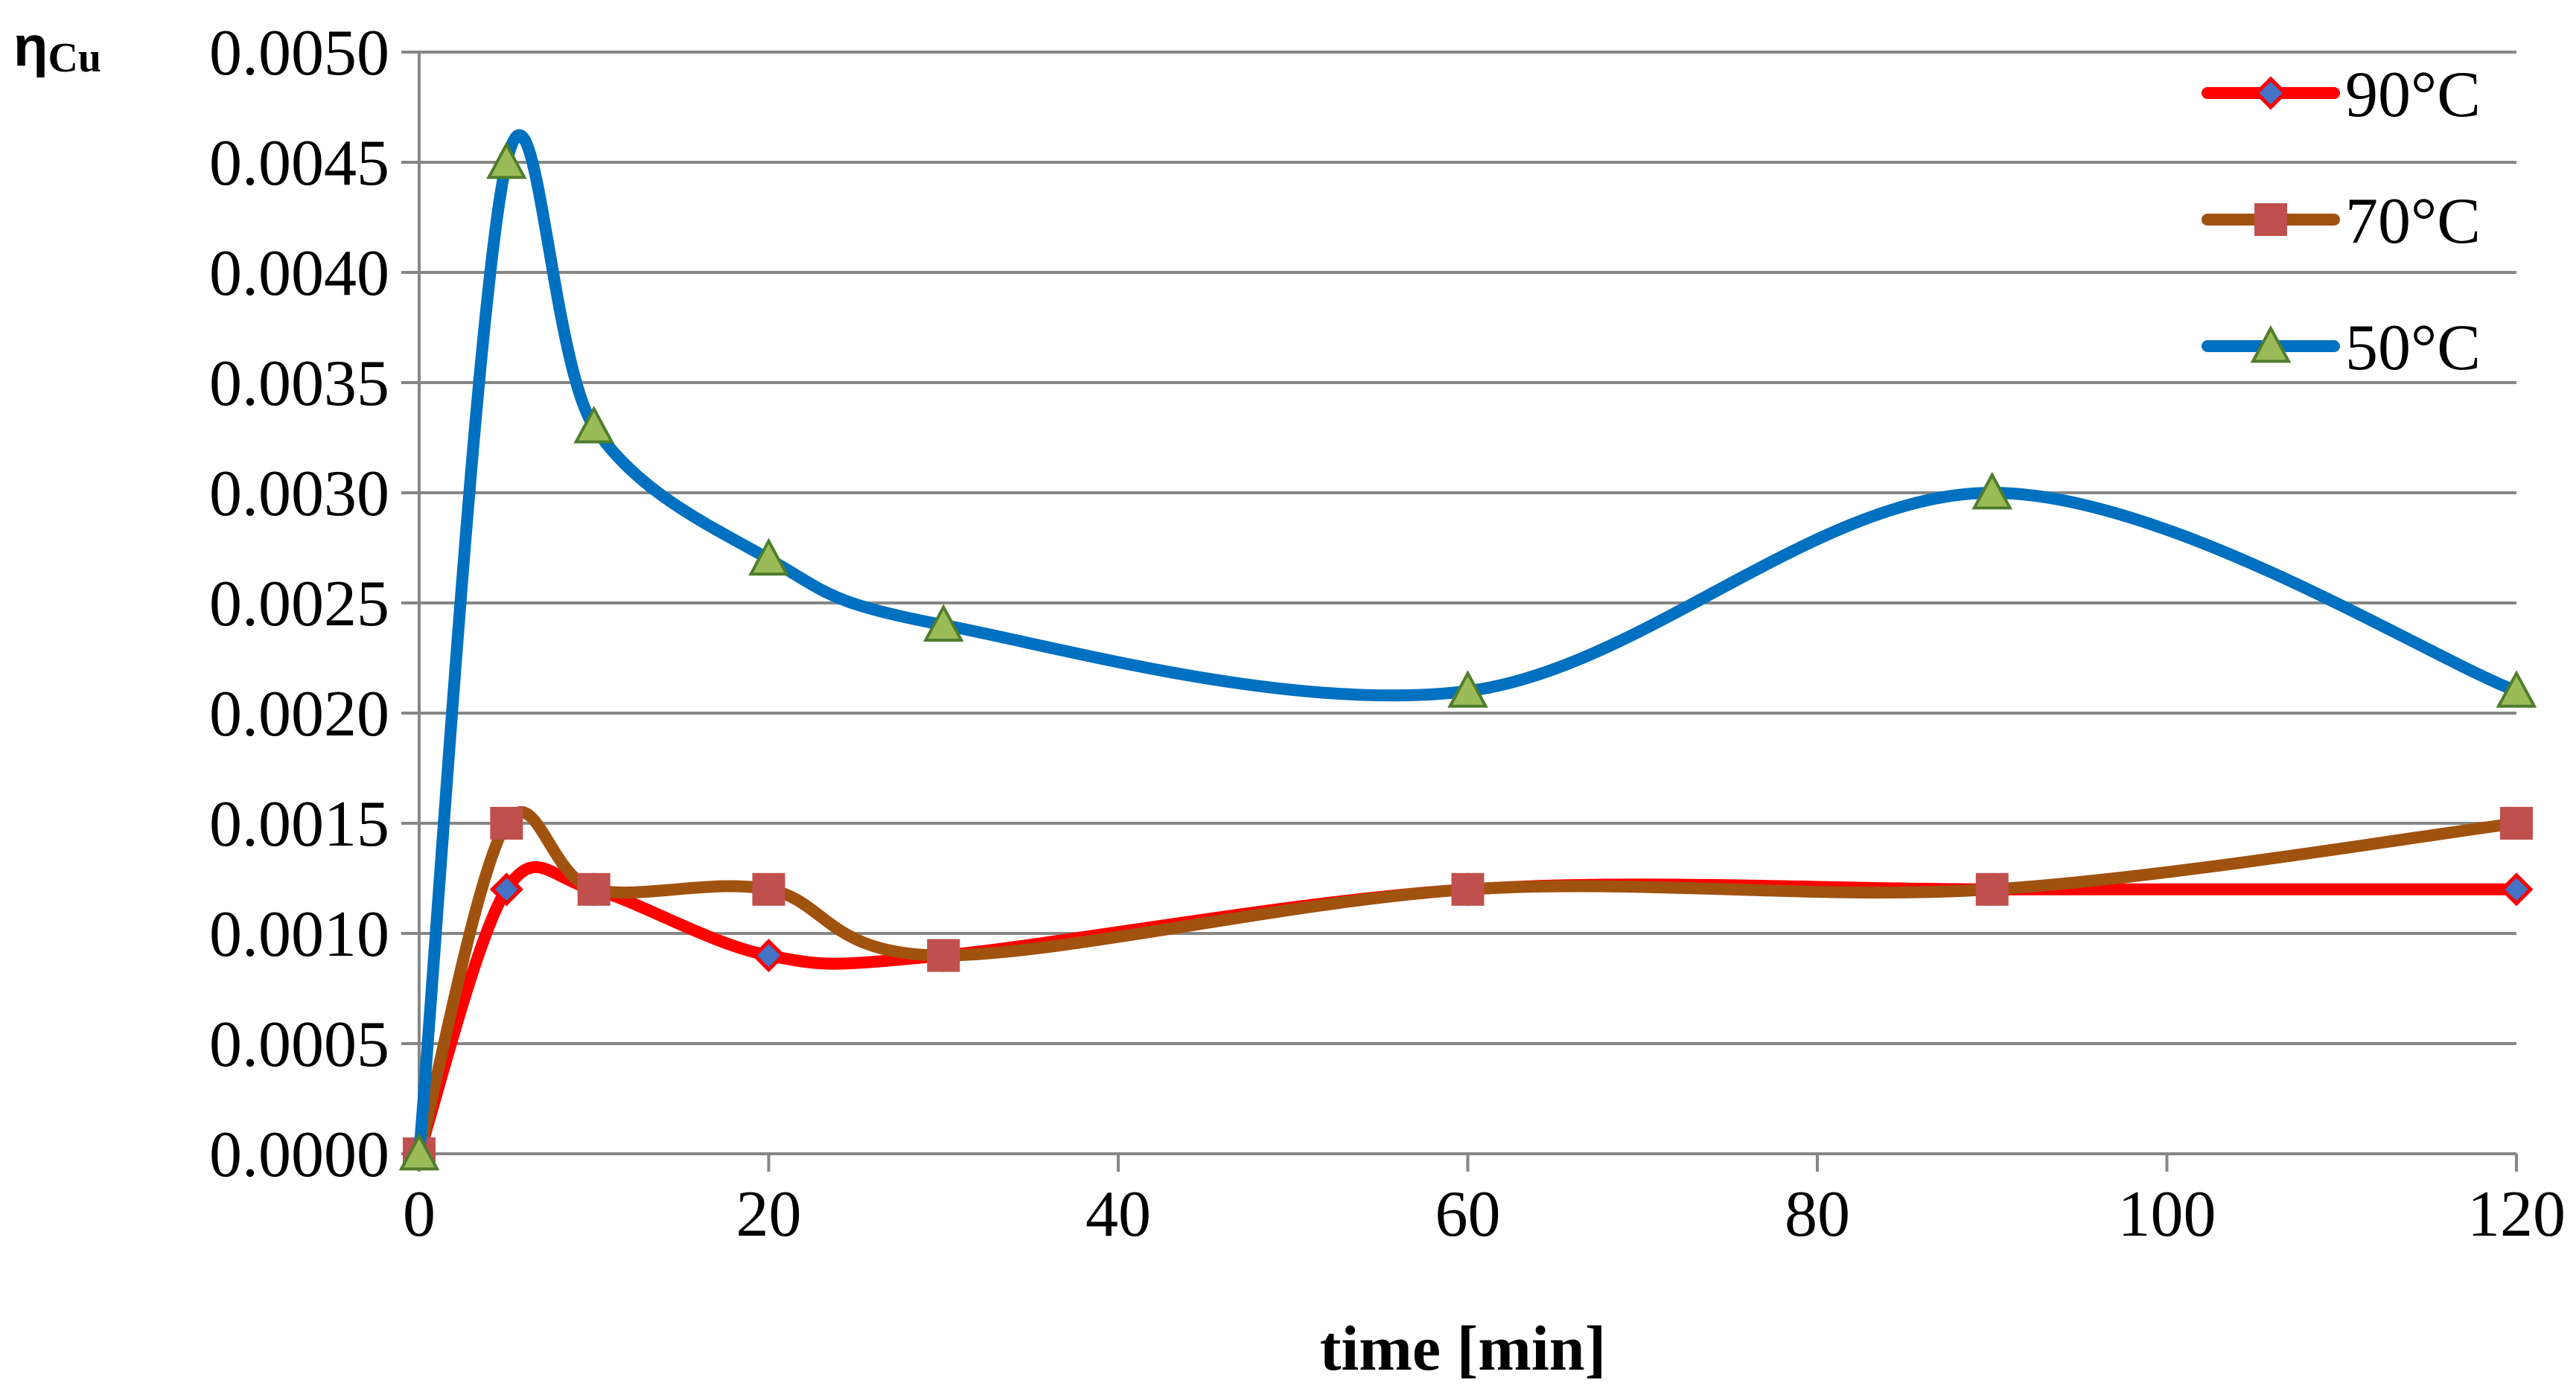 The image size is (2576, 1389). I want to click on legend-entry: 90°C, so click(2341, 95).